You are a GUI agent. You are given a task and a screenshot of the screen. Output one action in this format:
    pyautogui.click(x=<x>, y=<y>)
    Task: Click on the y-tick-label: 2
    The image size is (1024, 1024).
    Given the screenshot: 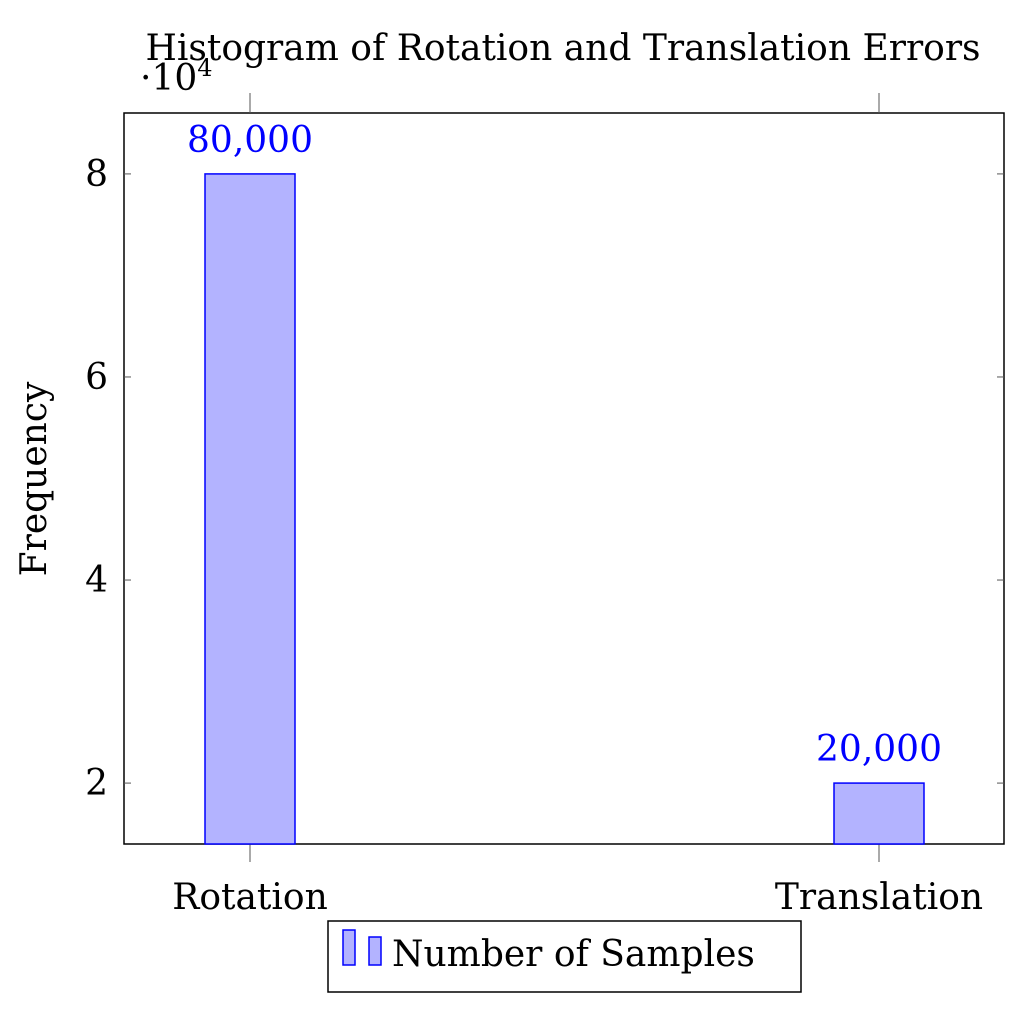 What is the action you would take?
    pyautogui.click(x=96, y=783)
    